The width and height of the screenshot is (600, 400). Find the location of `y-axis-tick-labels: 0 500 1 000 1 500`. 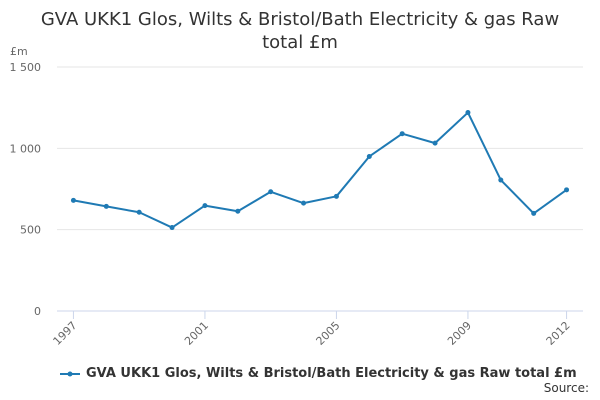

y-axis-tick-labels: 0 500 1 000 1 500 is located at coordinates (26, 189).